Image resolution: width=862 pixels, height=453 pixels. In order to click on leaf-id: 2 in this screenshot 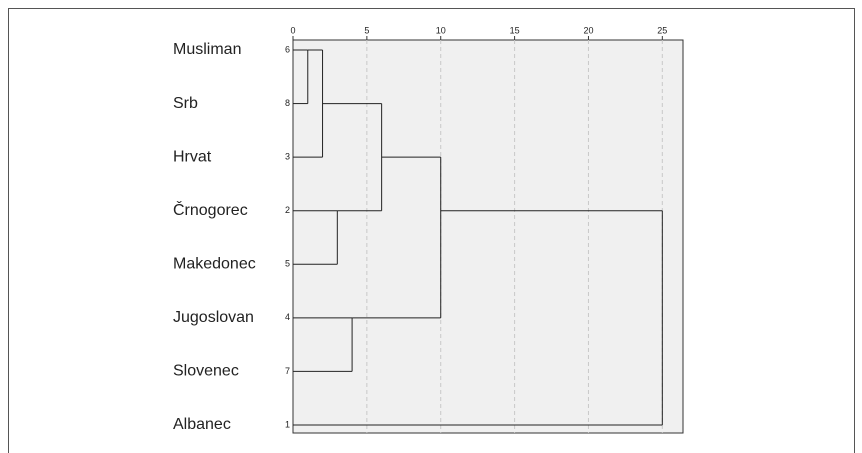, I will do `click(287, 210)`.